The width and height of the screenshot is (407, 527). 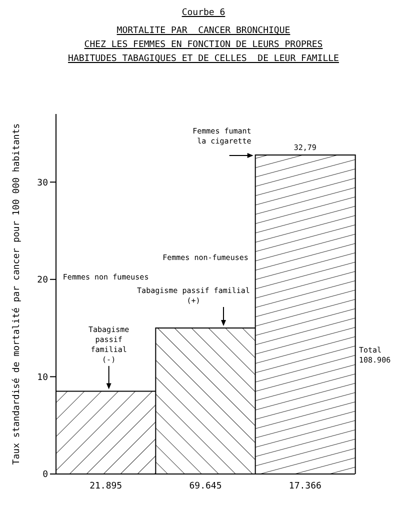 What do you see at coordinates (106, 486) in the screenshot?
I see `x-tick-label: 21.895` at bounding box center [106, 486].